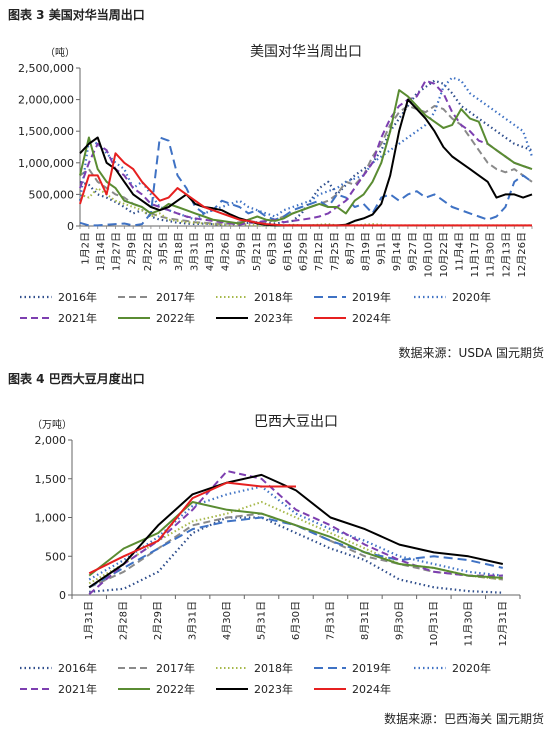  I want to click on x-tick-label: 3月5日, so click(163, 248).